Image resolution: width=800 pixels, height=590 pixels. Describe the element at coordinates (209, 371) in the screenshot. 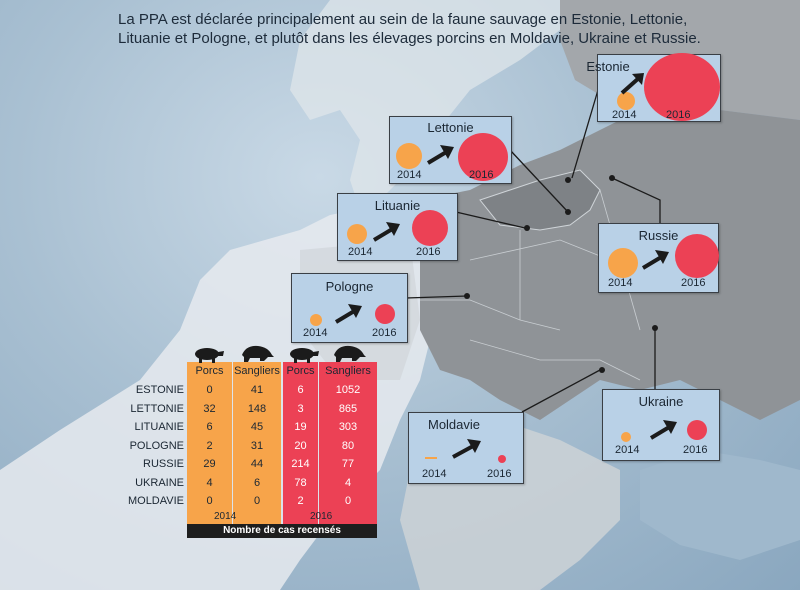

I see `header-pigs-2014: Porcs` at that location.